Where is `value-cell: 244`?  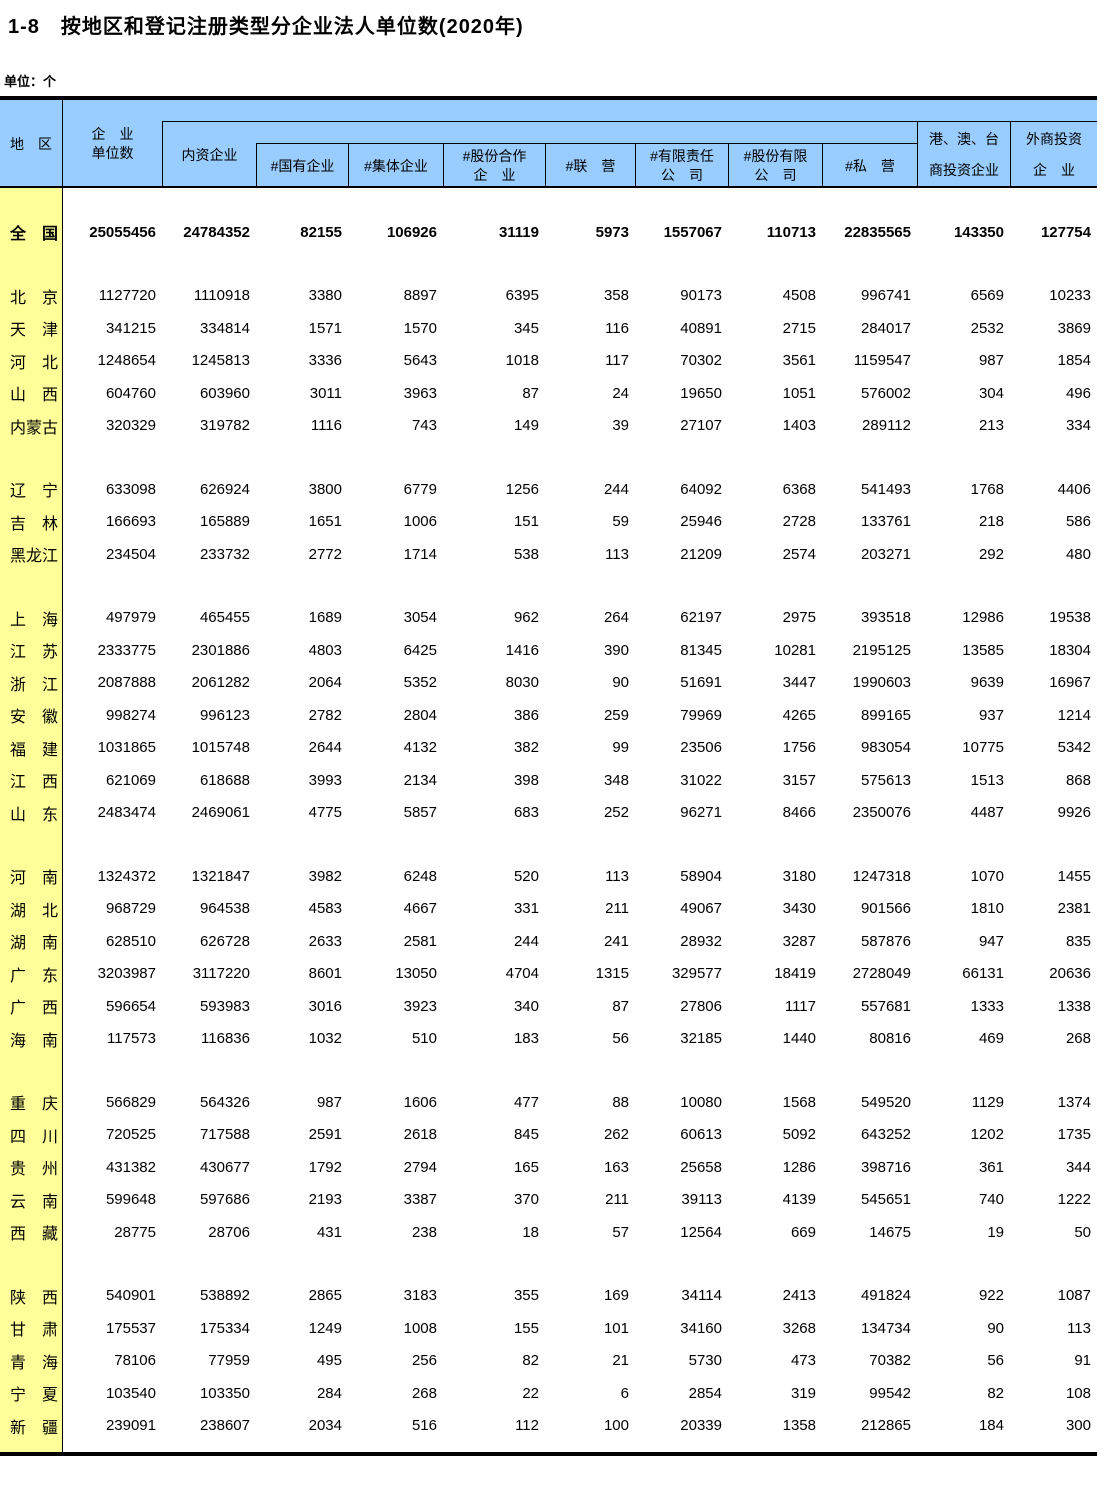 value-cell: 244 is located at coordinates (616, 489).